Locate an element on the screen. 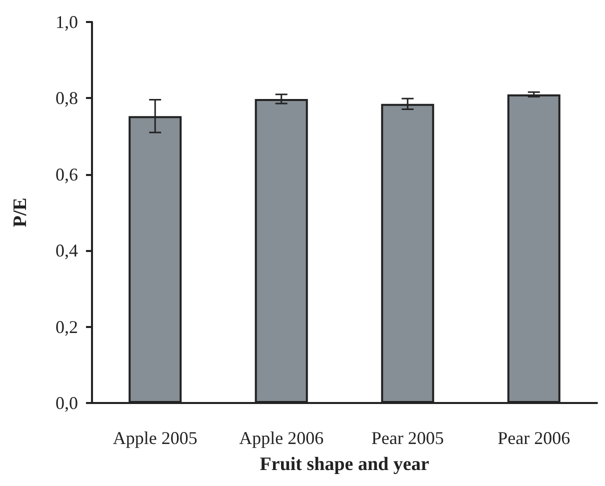 This screenshot has height=486, width=605. y-tick-label: 0,6 is located at coordinates (67, 174).